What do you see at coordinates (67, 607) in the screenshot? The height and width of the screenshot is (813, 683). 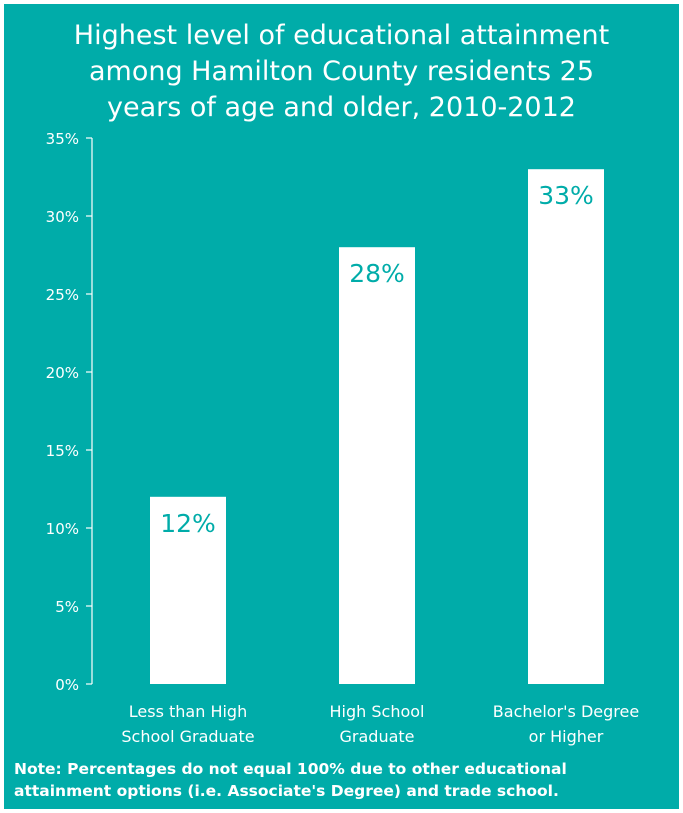 I see `y-tick-label-1: 5%` at bounding box center [67, 607].